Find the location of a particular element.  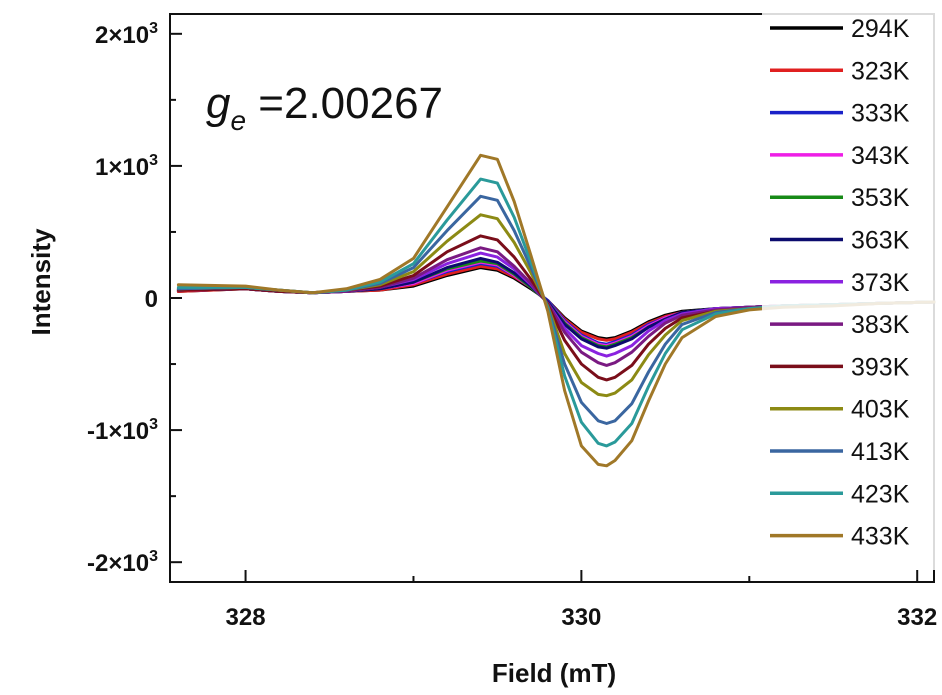

g-factor-subscript: e is located at coordinates (238, 120).